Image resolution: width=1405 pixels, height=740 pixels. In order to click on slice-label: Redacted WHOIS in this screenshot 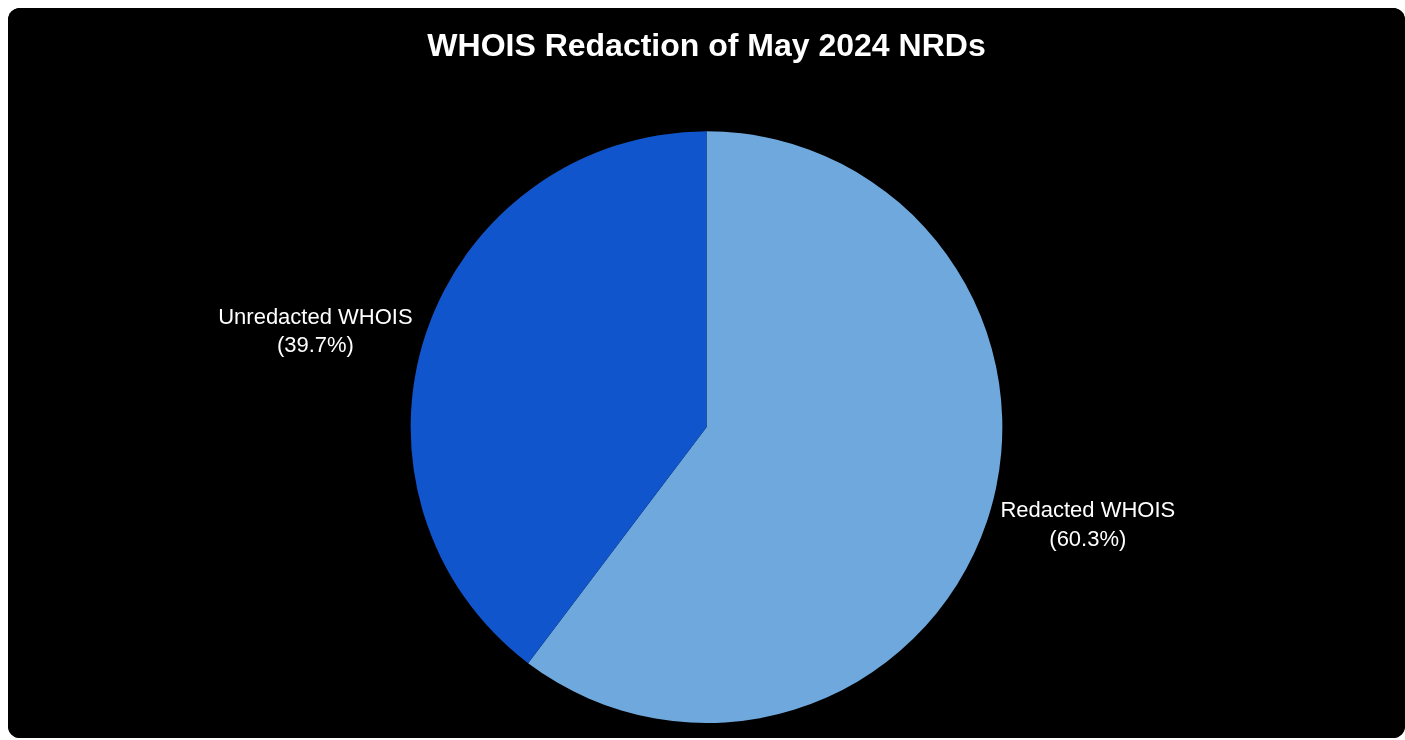, I will do `click(1088, 510)`.